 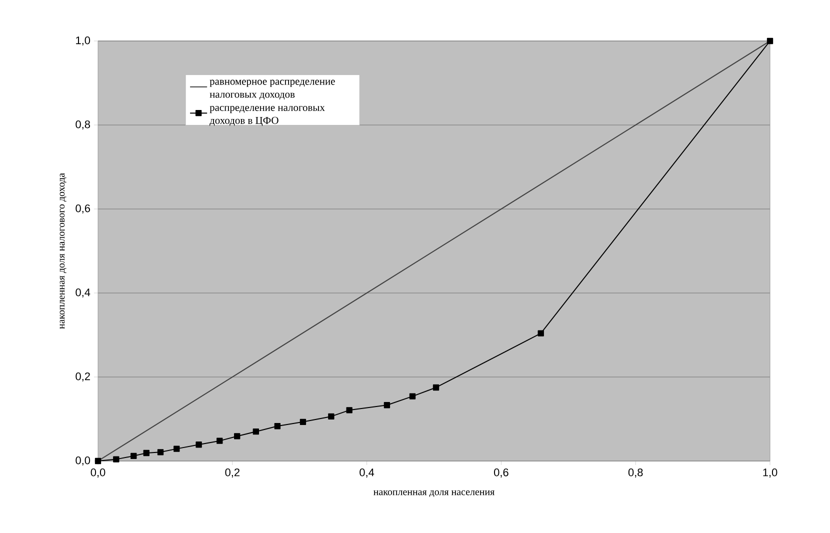 What do you see at coordinates (63, 251) in the screenshot?
I see `y-axis-title: накопленная доля налогового дохода` at bounding box center [63, 251].